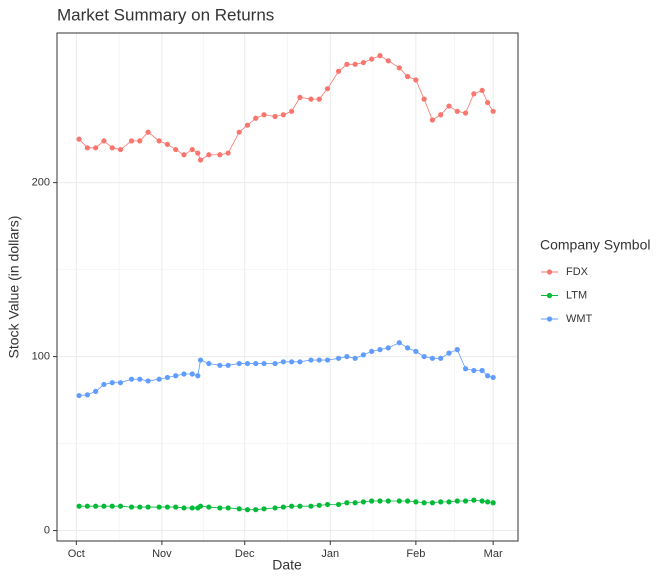  I want to click on x-axis-title: Date, so click(287, 565).